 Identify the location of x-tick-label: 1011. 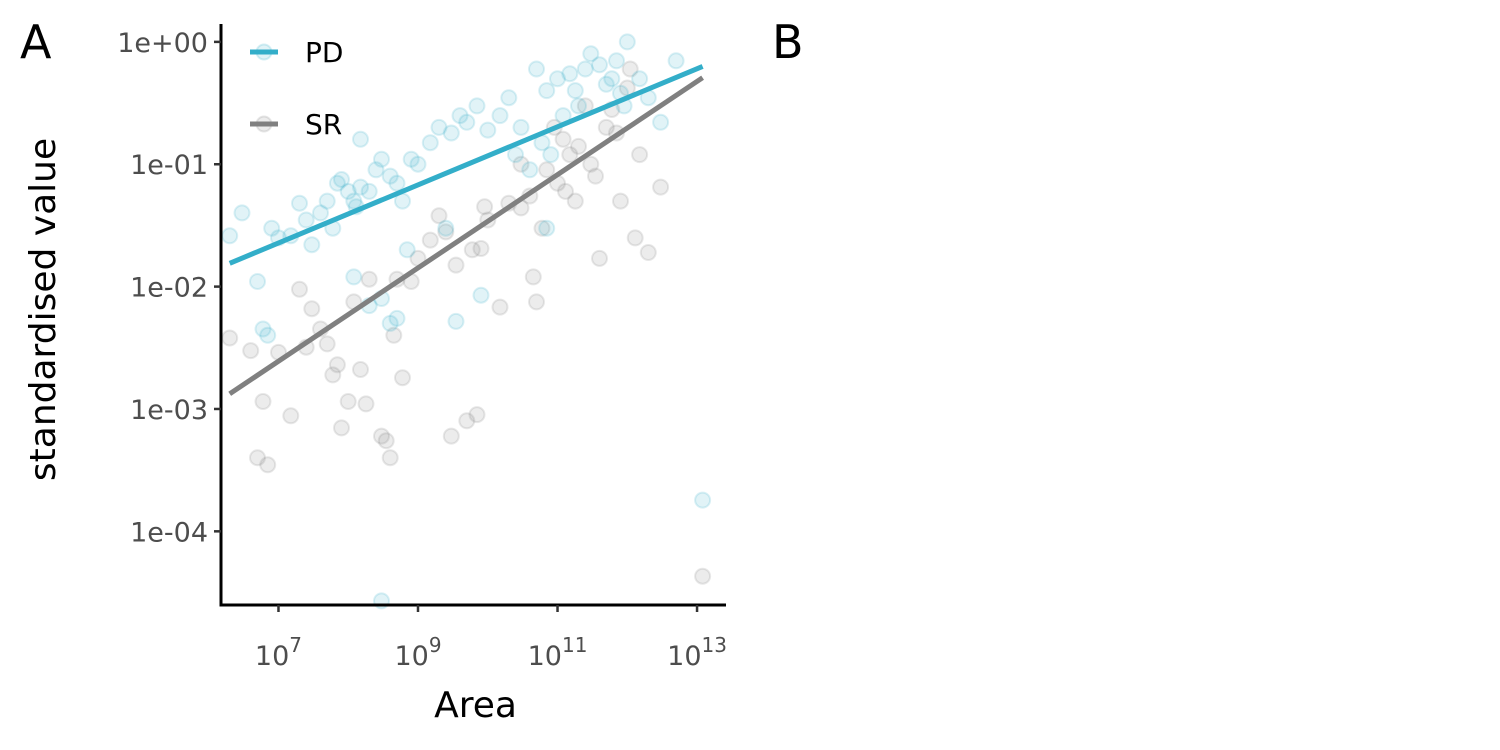
(558, 652).